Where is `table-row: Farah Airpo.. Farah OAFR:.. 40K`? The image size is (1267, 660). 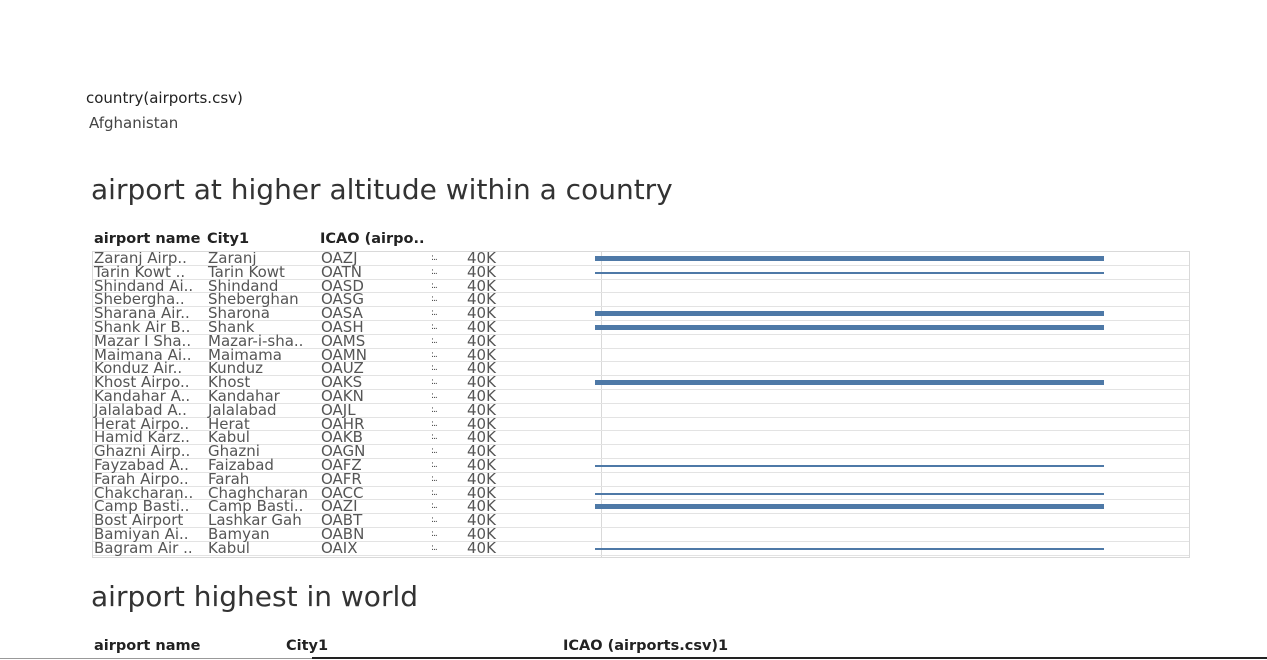
table-row: Farah Airpo.. Farah OAFR:.. 40K is located at coordinates (641, 479).